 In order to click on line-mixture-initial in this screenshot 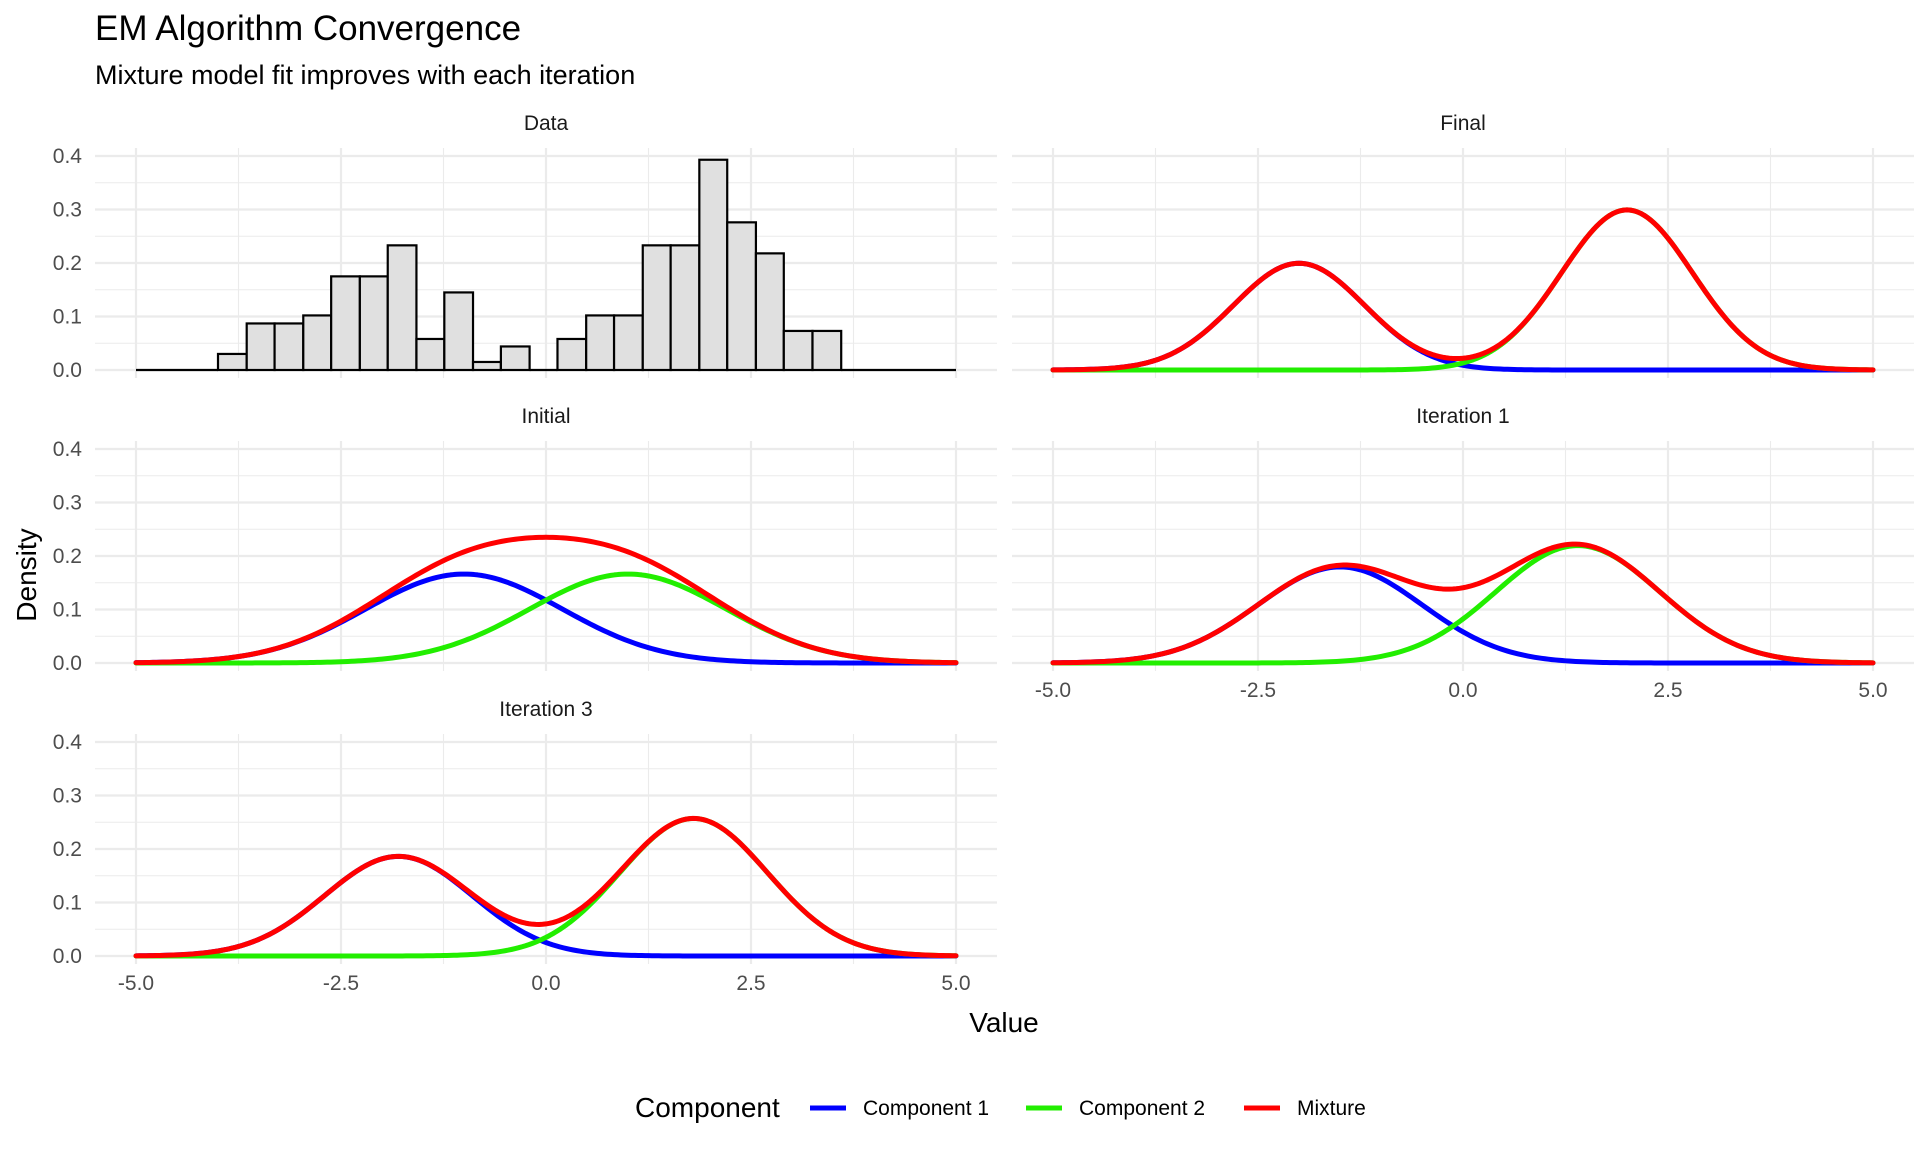, I will do `click(546, 600)`.